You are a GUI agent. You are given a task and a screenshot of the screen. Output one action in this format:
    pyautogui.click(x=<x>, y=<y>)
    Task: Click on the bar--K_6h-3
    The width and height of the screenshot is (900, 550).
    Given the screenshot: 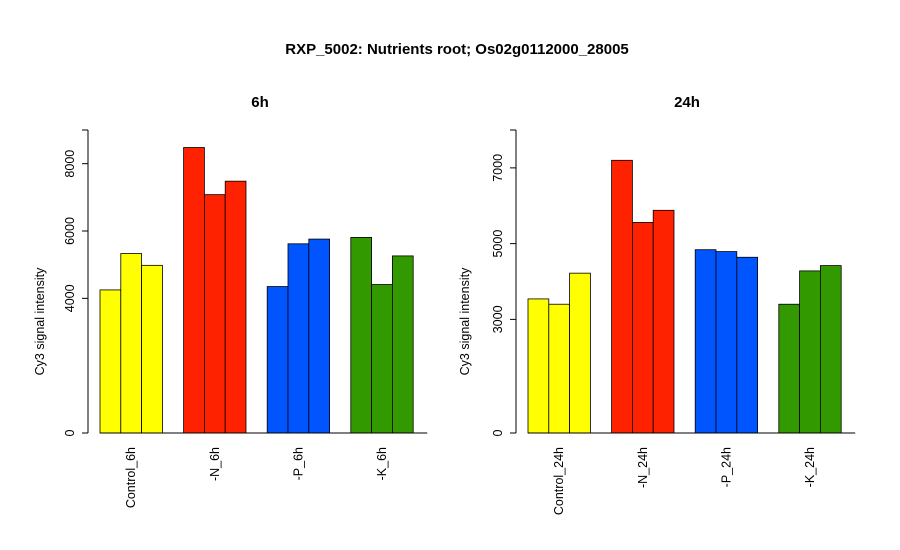 What is the action you would take?
    pyautogui.click(x=402, y=344)
    